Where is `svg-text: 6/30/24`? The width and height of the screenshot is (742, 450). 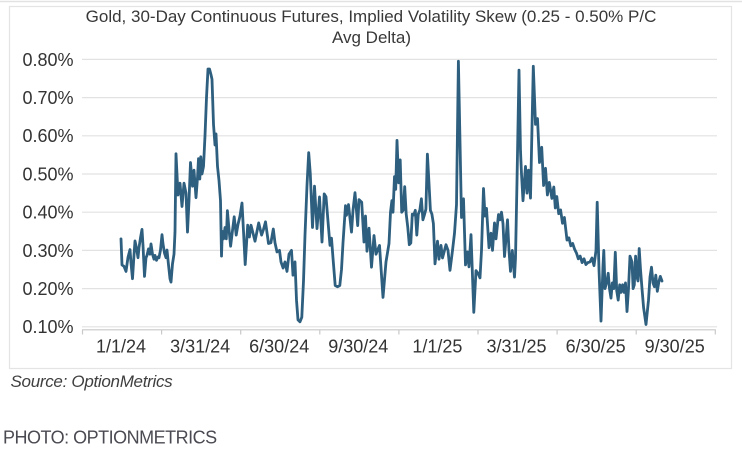
svg-text: 6/30/24 is located at coordinates (279, 347).